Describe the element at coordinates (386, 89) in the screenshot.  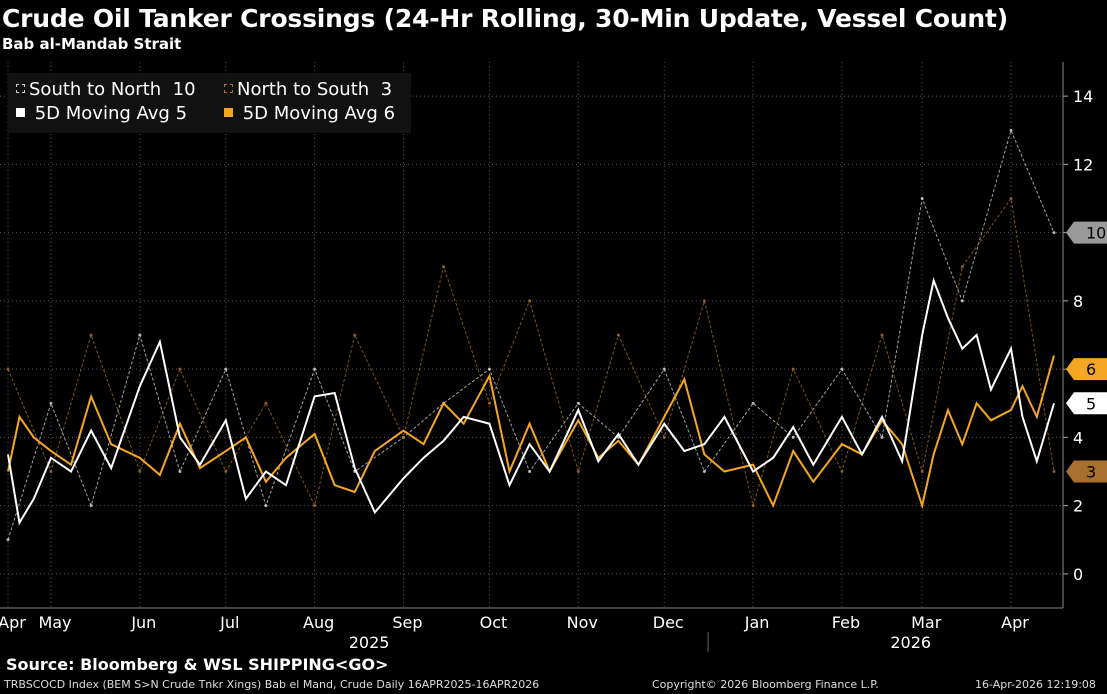
I see `legend-value: 3` at that location.